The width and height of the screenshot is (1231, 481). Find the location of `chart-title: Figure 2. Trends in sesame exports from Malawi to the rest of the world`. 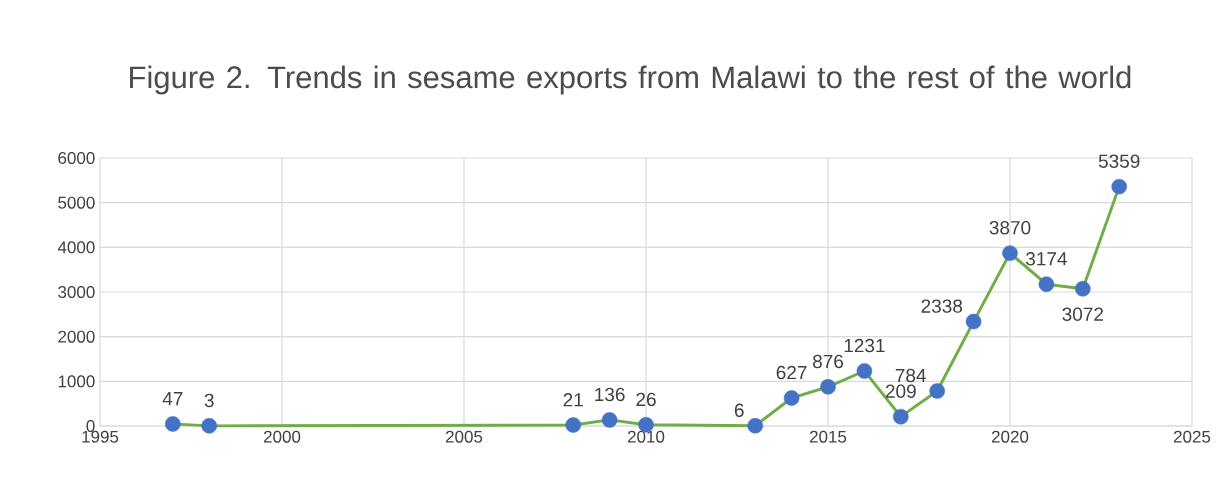

chart-title: Figure 2. Trends in sesame exports from Malawi to the rest of the world is located at coordinates (630, 80).